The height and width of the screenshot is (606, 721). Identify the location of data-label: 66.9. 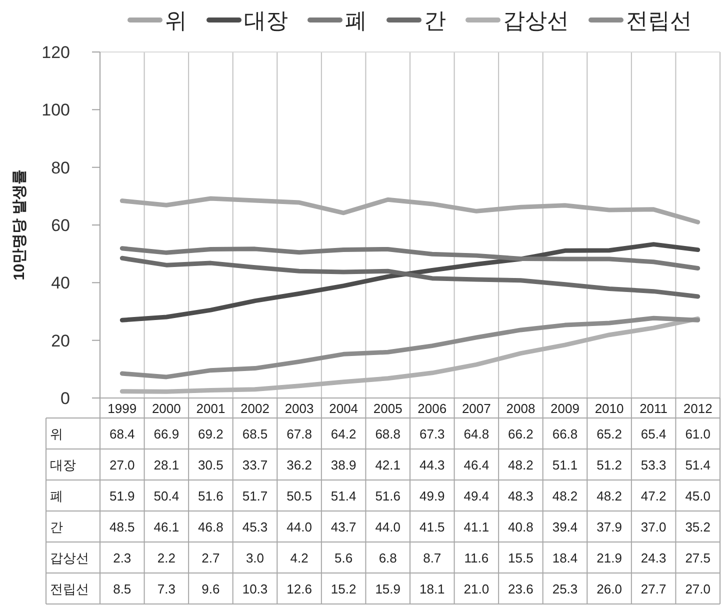
(167, 434).